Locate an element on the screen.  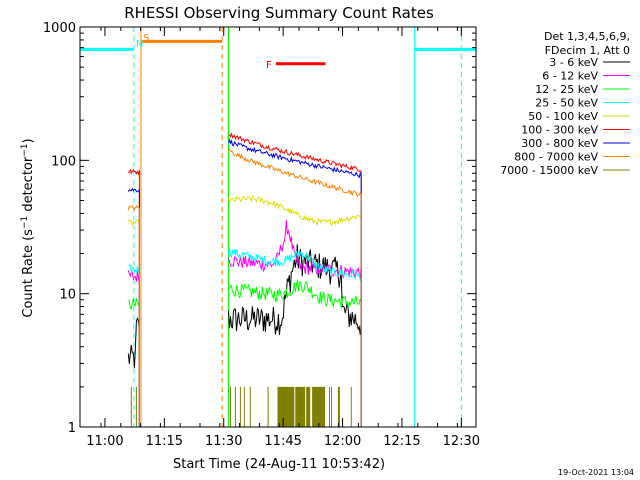
chart-title: RHESSI Observing Summary Count Rates is located at coordinates (279, 13).